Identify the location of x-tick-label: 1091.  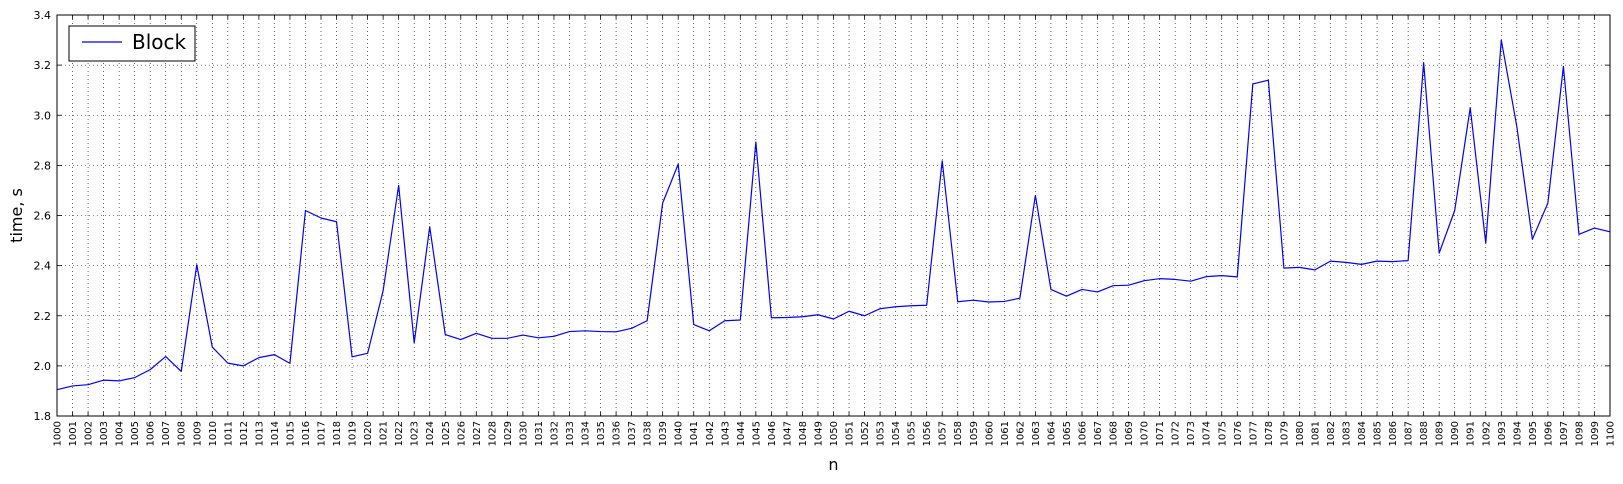
(1471, 433).